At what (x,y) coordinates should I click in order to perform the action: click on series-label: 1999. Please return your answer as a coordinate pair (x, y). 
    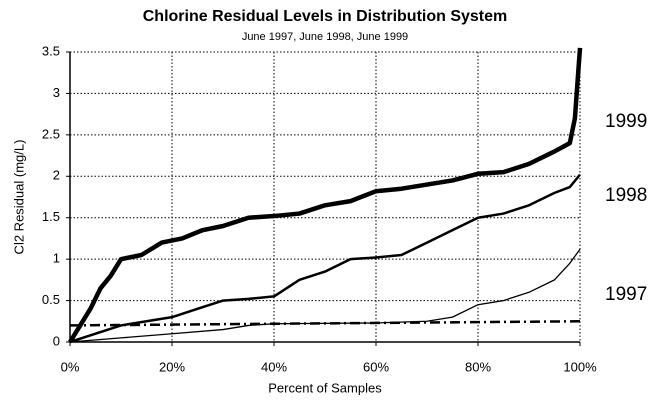
    Looking at the image, I should click on (626, 121).